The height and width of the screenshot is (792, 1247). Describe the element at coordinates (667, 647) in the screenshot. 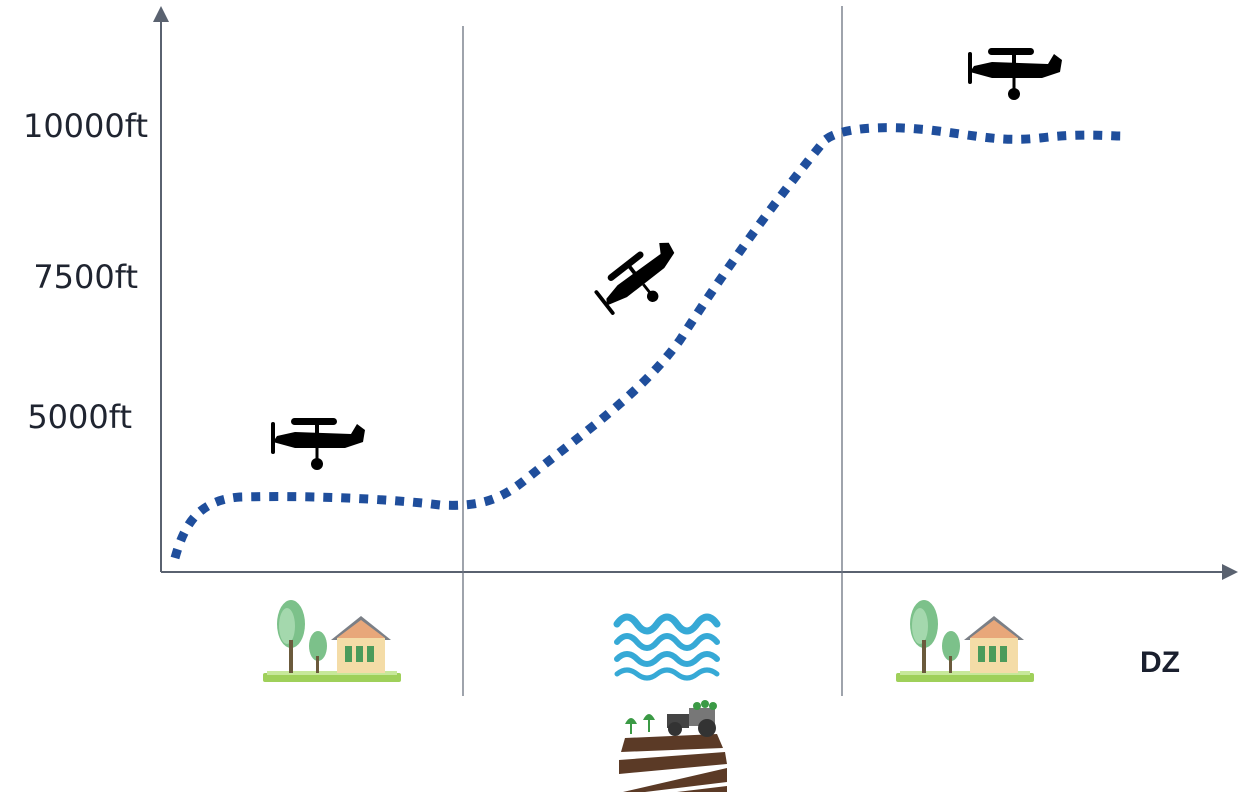

I see `water-waves-icon` at that location.